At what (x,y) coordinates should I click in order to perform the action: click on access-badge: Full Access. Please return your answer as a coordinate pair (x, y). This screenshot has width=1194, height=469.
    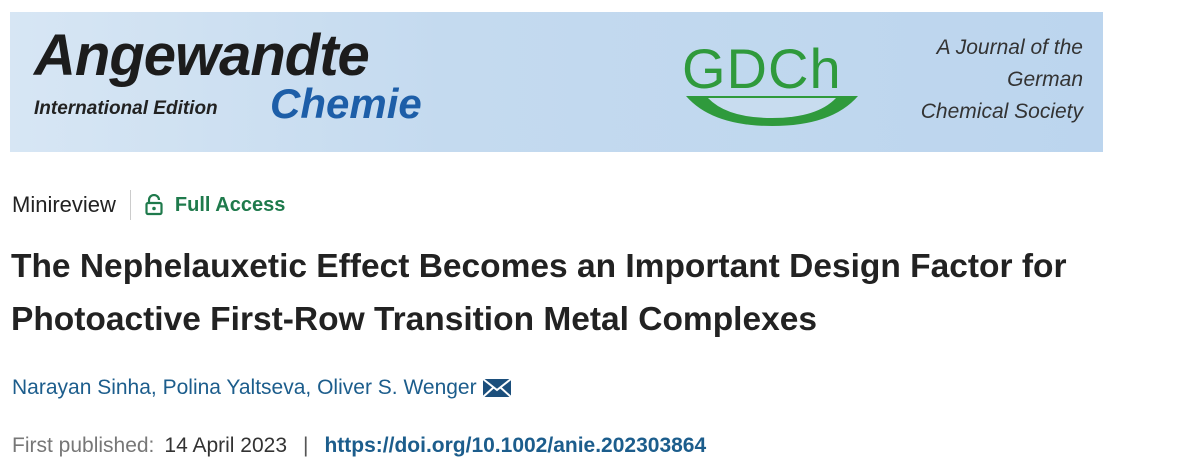
    Looking at the image, I should click on (215, 205).